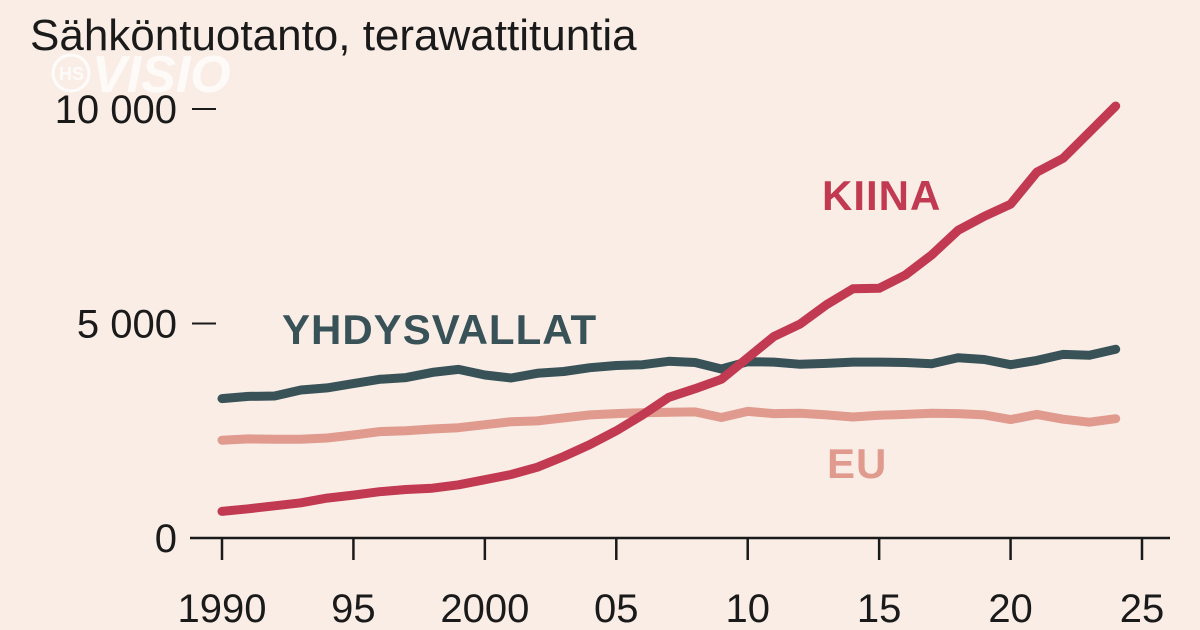 The width and height of the screenshot is (1200, 630). Describe the element at coordinates (222, 608) in the screenshot. I see `x-tick-label: 1990` at that location.